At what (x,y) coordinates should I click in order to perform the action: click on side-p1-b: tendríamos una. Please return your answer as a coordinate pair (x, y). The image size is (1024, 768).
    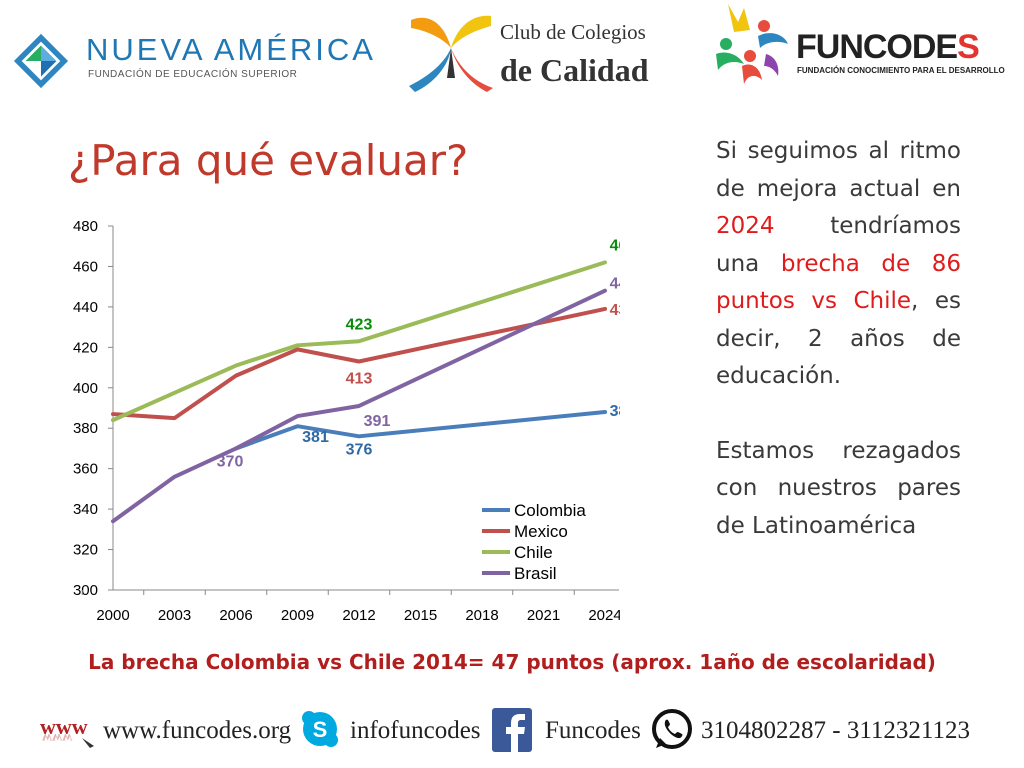
    Looking at the image, I should click on (838, 245).